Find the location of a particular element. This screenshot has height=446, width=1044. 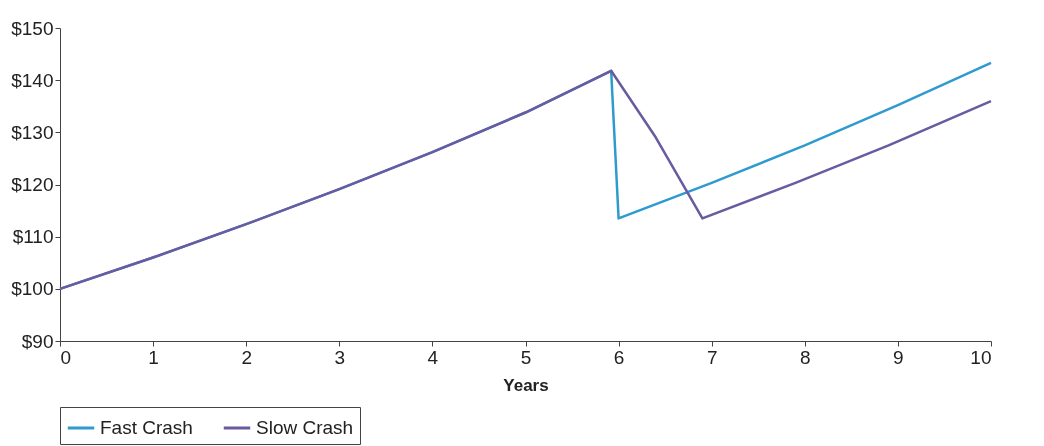

x-tick-label: 3 is located at coordinates (340, 357).